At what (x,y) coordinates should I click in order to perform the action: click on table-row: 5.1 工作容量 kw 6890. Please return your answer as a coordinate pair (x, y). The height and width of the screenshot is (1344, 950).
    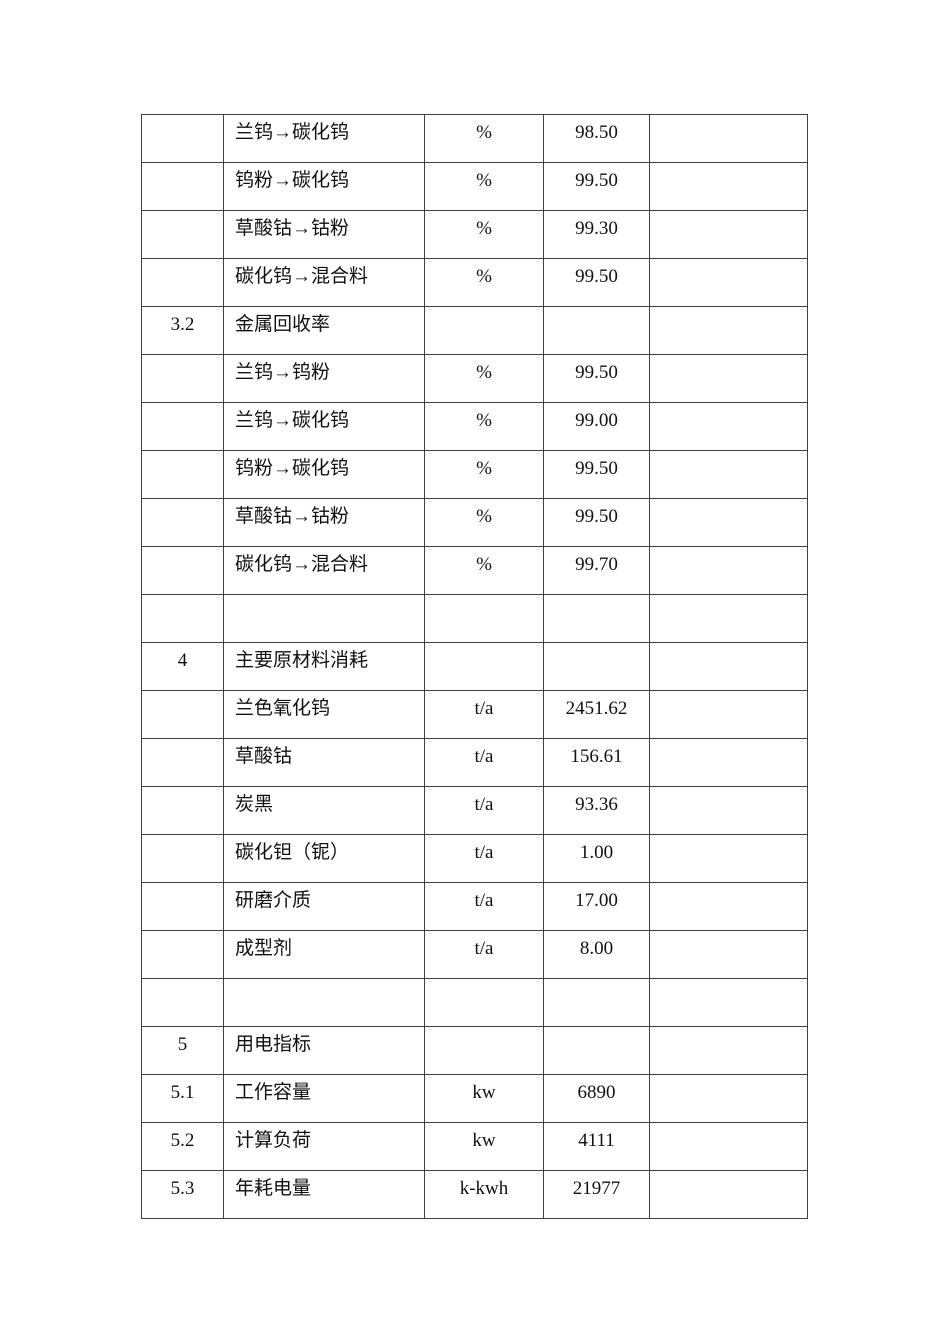
    Looking at the image, I should click on (474, 1098).